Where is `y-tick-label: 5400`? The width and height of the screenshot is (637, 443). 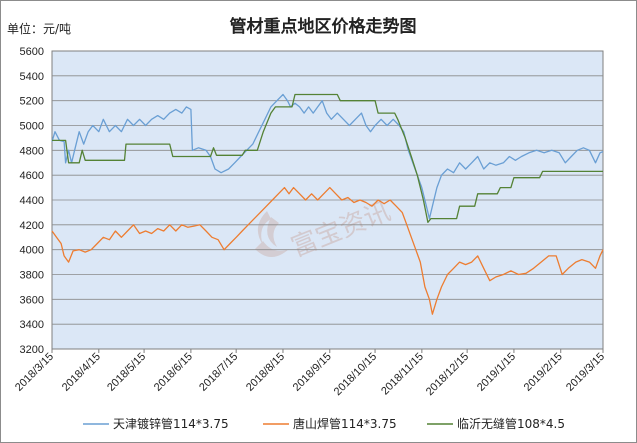
y-tick-label: 5400 is located at coordinates (32, 77).